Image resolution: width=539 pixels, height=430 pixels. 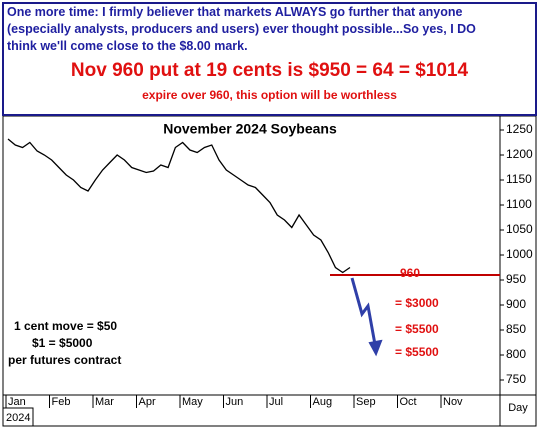 What do you see at coordinates (366, 402) in the screenshot?
I see `x-tick-label: Sep` at bounding box center [366, 402].